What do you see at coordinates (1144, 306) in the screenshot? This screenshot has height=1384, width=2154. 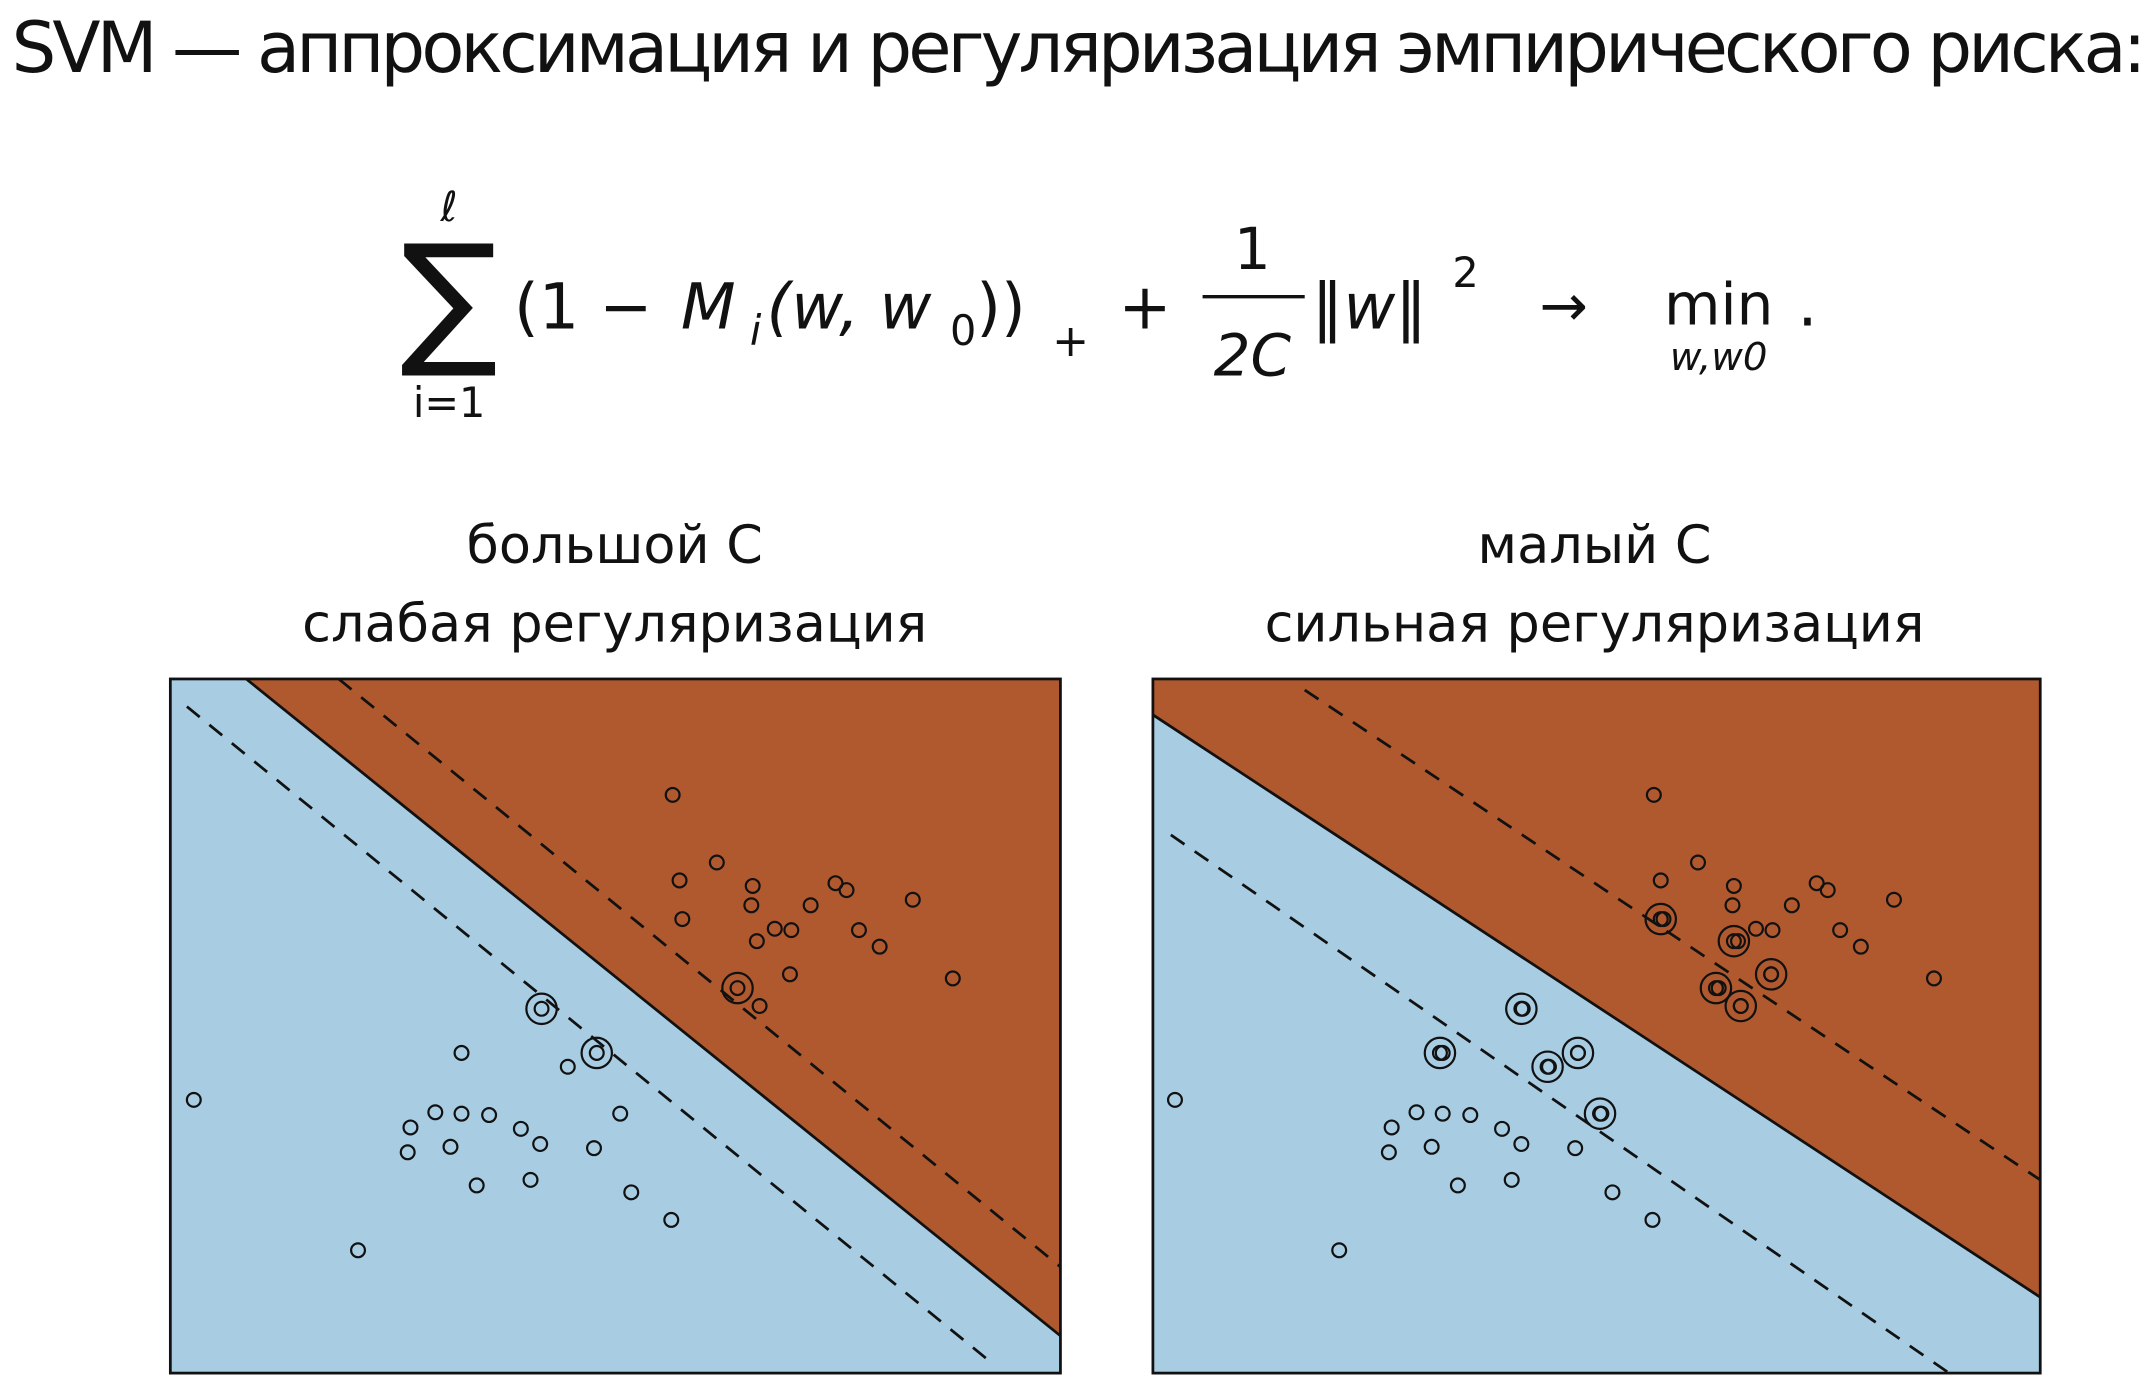 I see `formula-plus: +` at bounding box center [1144, 306].